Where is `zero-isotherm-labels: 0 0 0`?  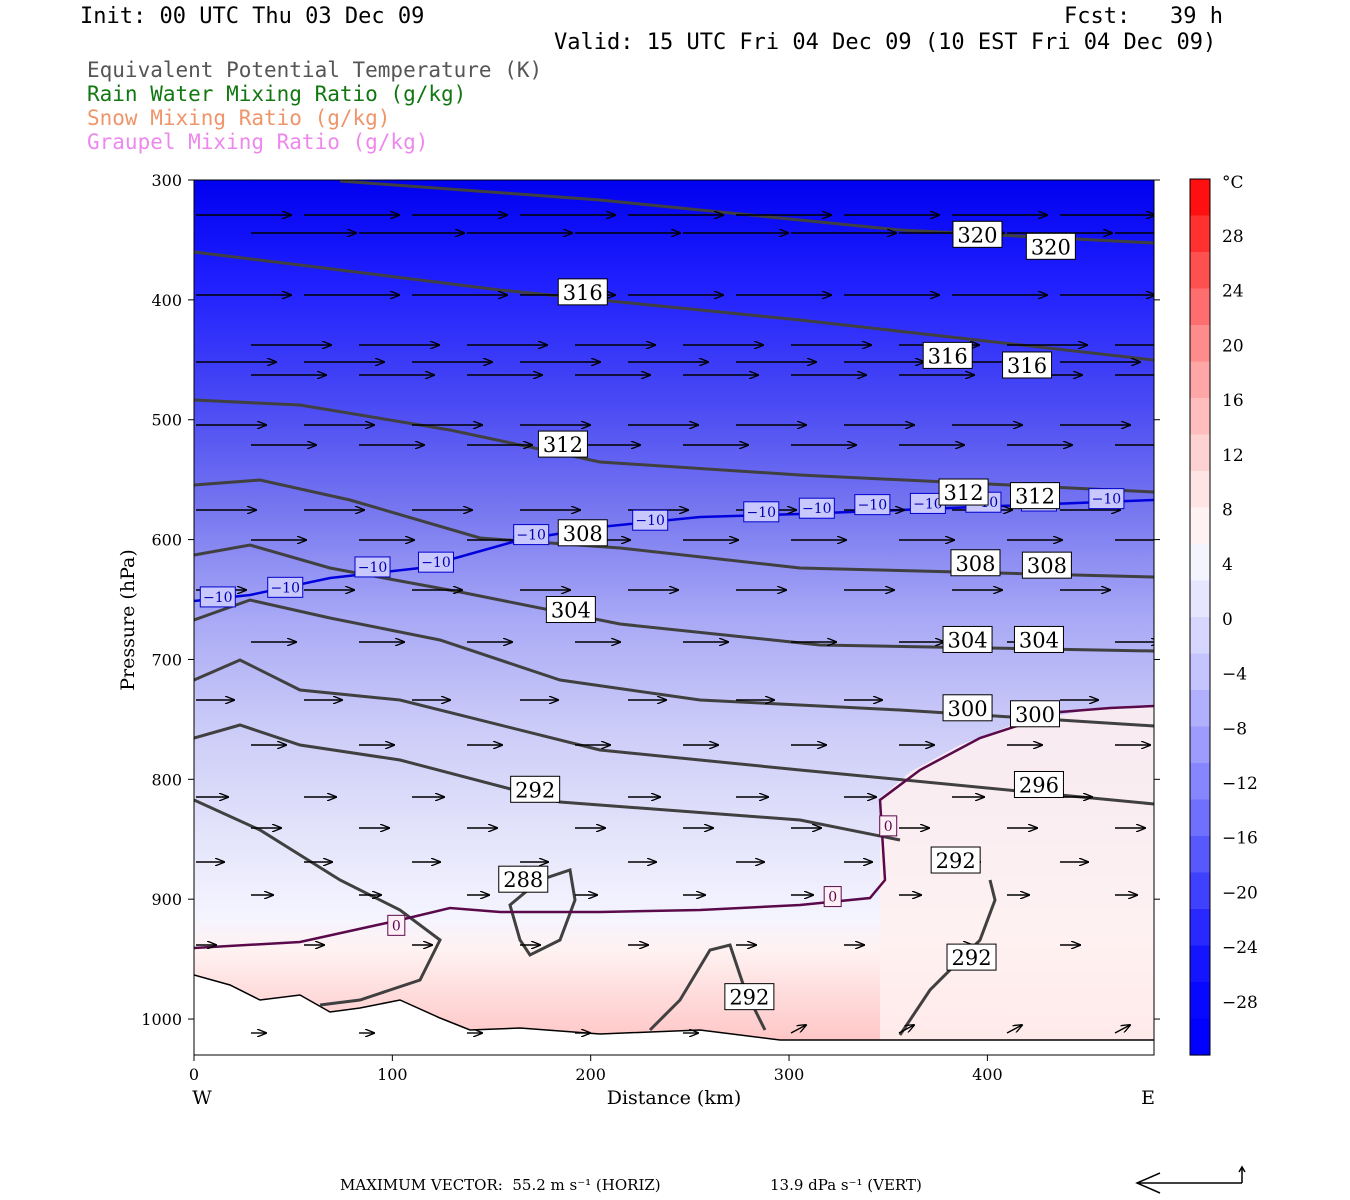
zero-isotherm-labels: 0 0 0 is located at coordinates (642, 875).